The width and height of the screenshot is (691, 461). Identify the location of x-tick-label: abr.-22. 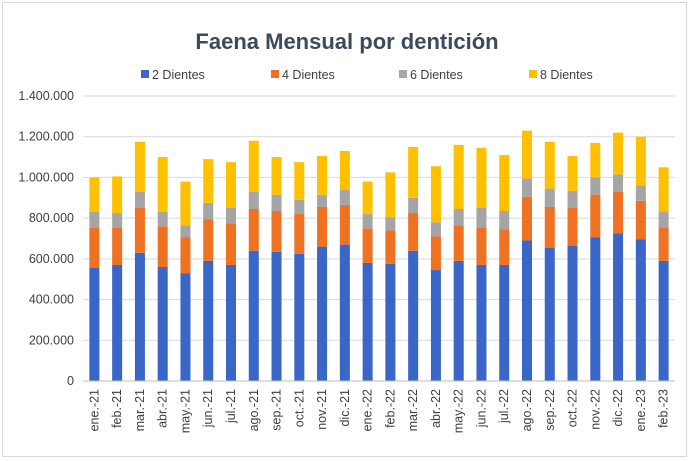
(436, 408).